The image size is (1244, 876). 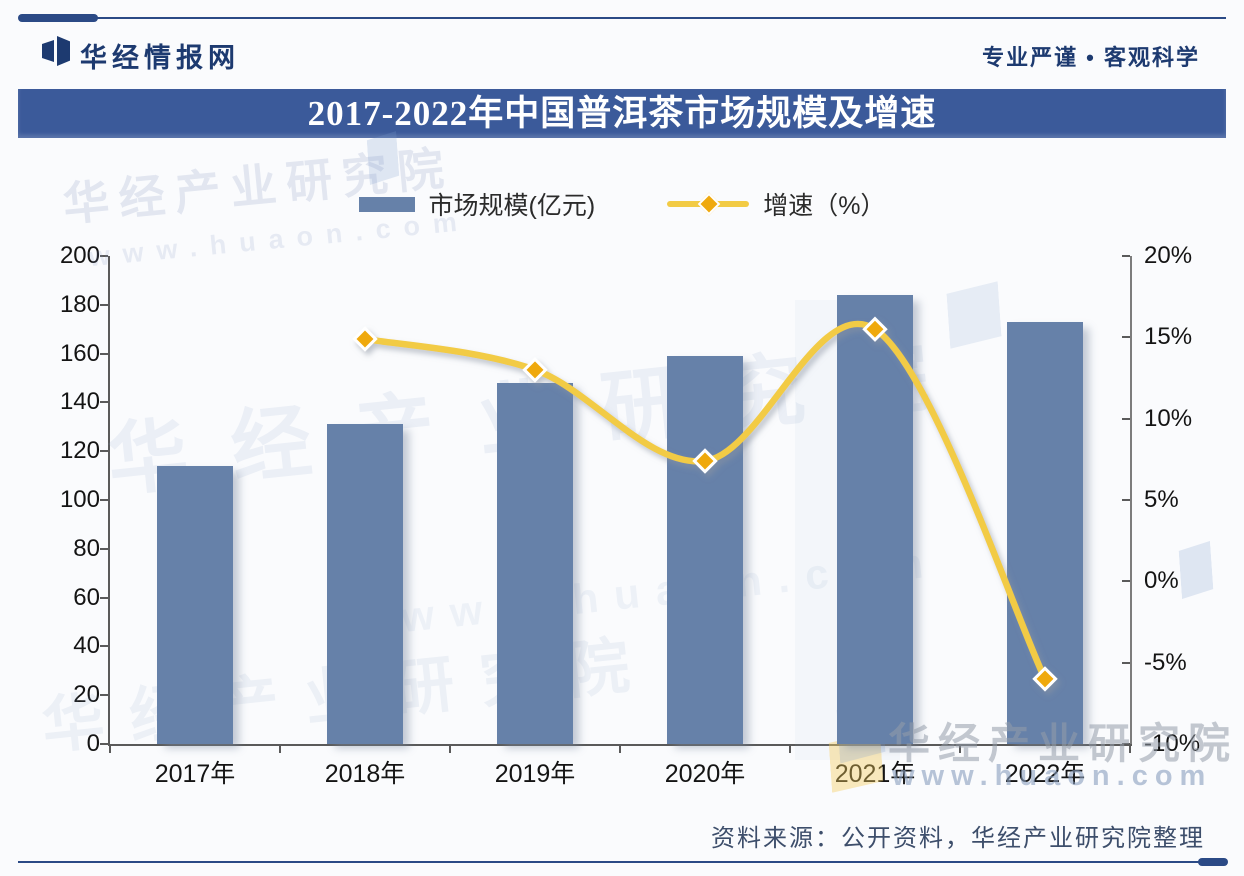 I want to click on bar-2019年, so click(x=535, y=563).